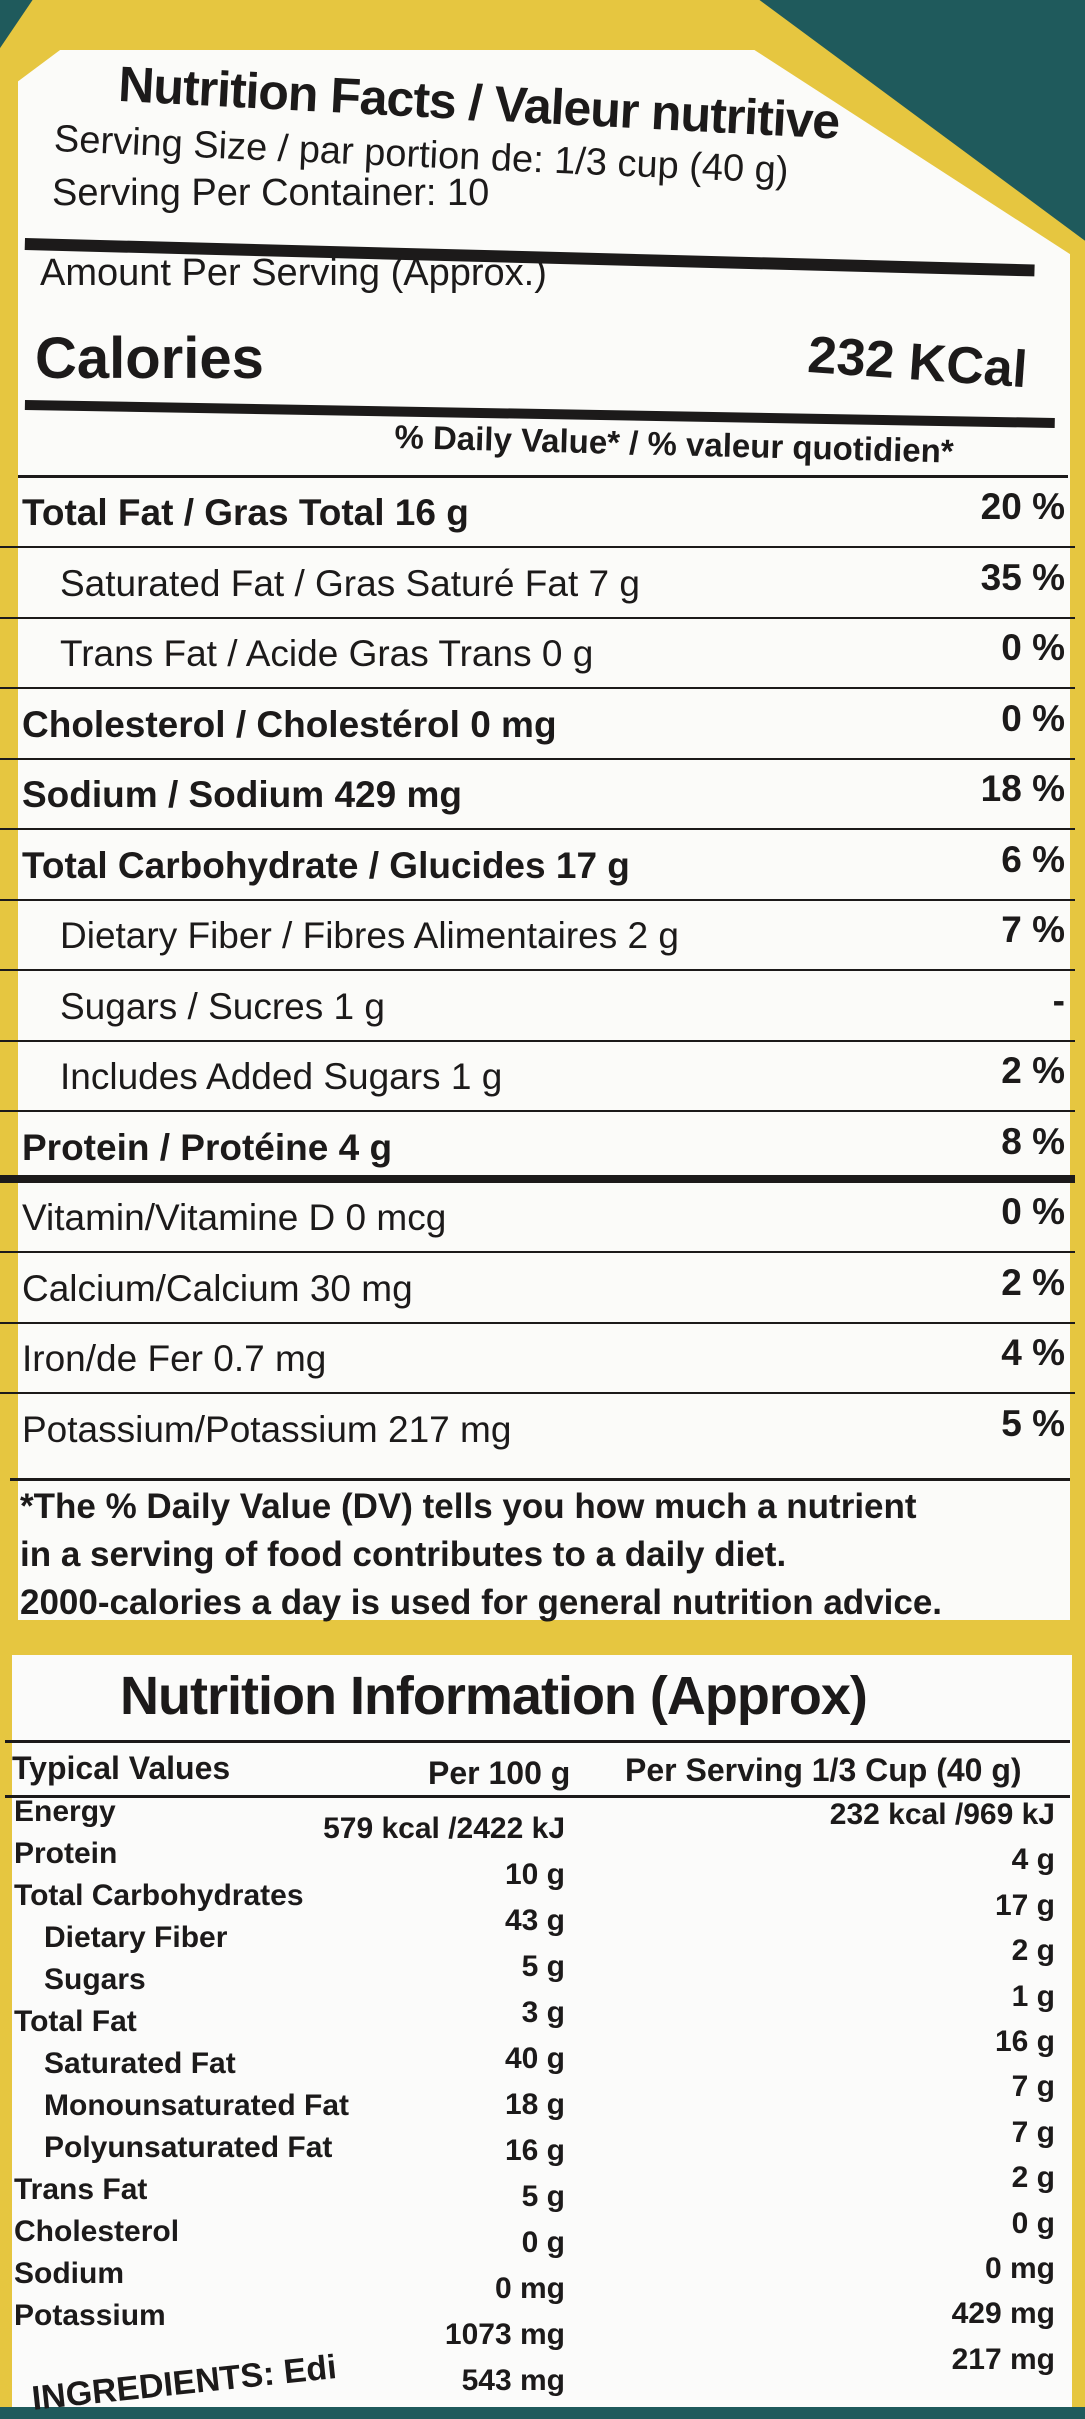 The image size is (1085, 2419). Describe the element at coordinates (222, 1006) in the screenshot. I see `nutrient-label: Sugars / Sucres 1 g` at that location.